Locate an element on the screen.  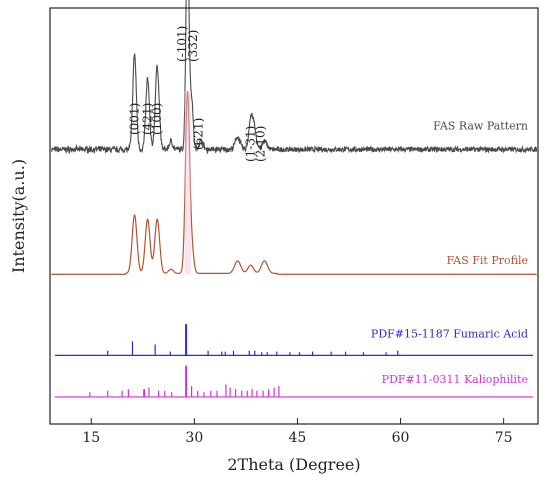
x-tick-label-0: 15 is located at coordinates (91, 438).